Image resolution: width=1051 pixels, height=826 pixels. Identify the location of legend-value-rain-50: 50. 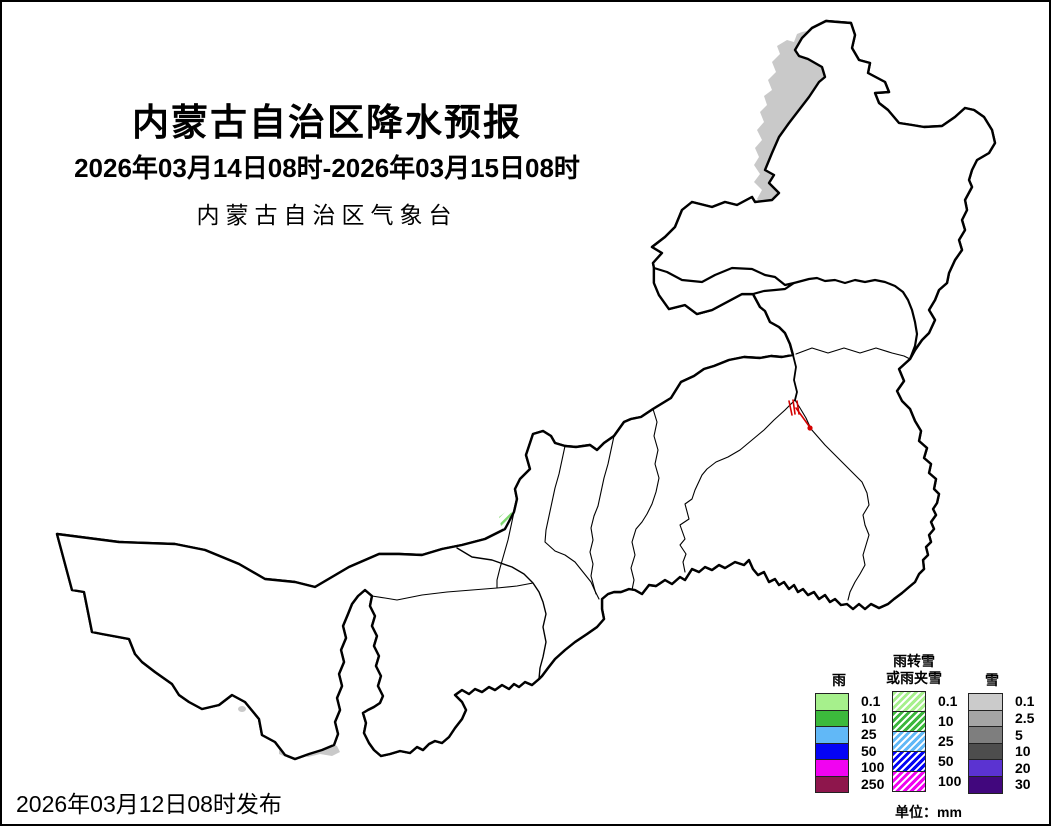
(869, 750).